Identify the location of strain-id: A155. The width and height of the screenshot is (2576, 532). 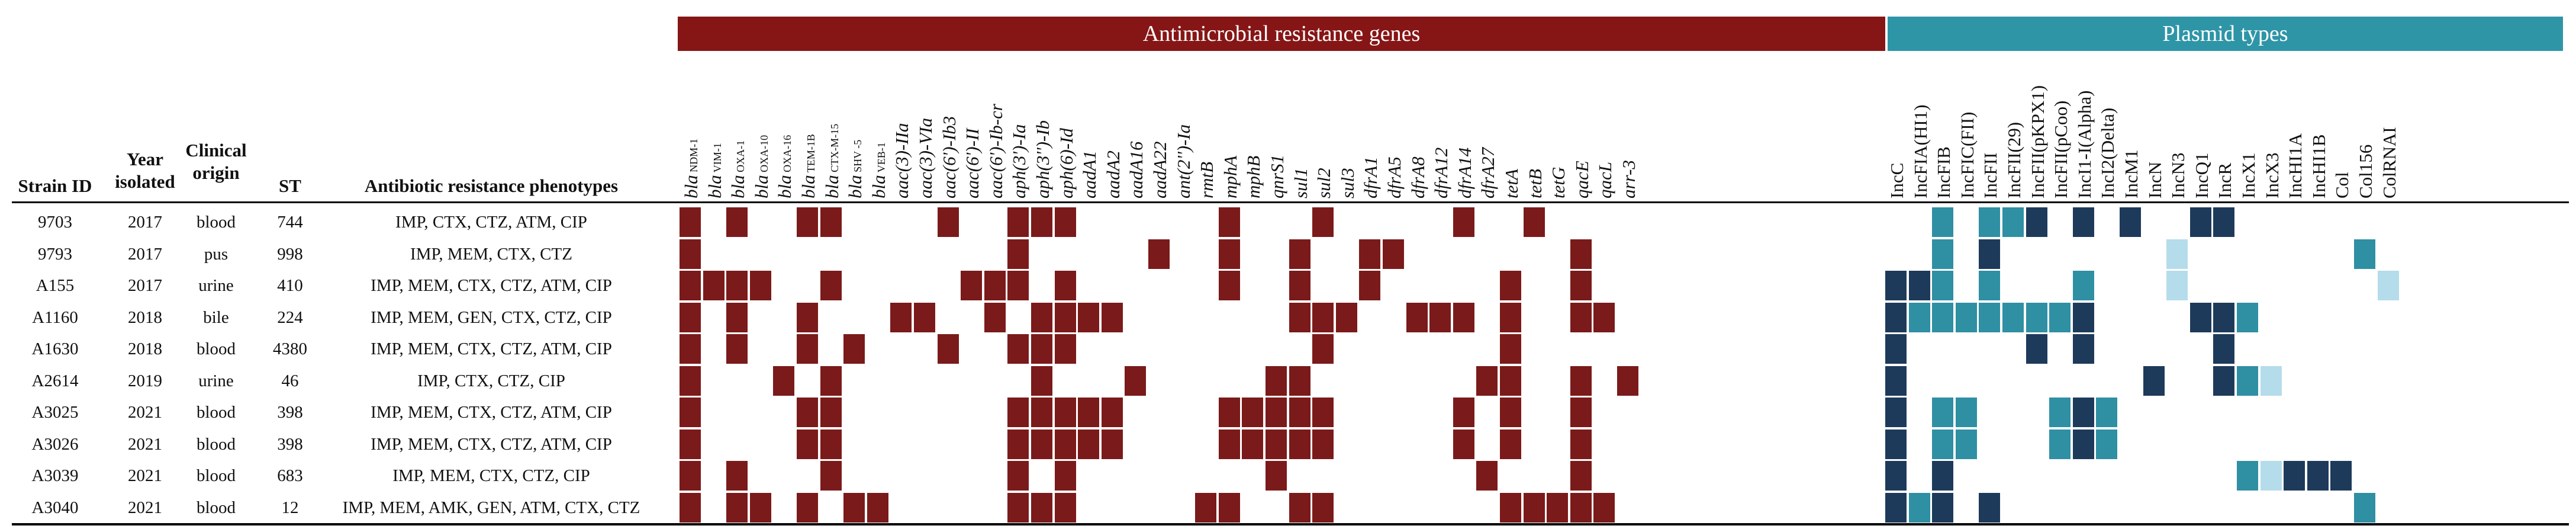
(56, 286).